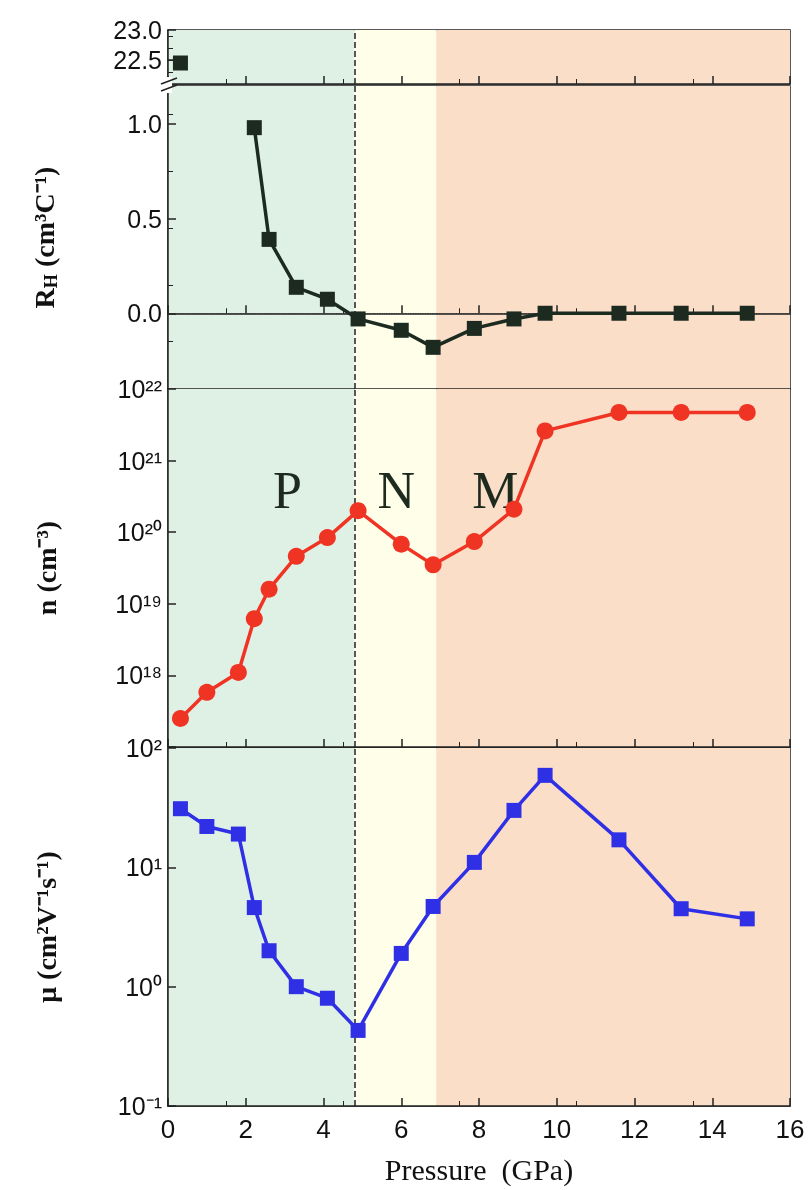 The width and height of the screenshot is (809, 1190). Describe the element at coordinates (46, 568) in the screenshot. I see `y-axis-title: n (cm⁻³)` at that location.